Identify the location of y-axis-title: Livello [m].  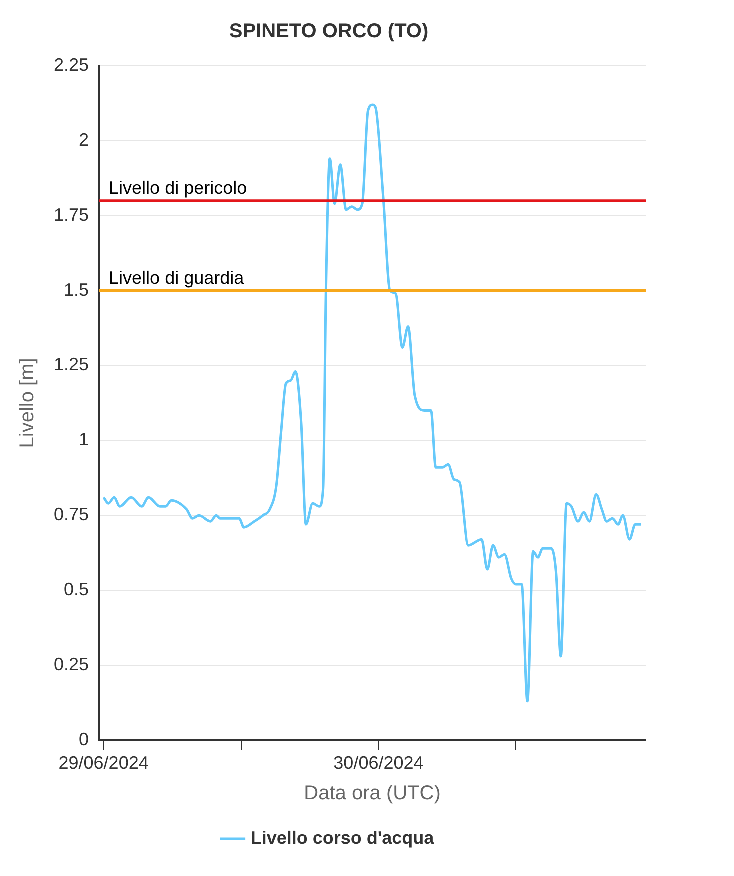
(27, 403).